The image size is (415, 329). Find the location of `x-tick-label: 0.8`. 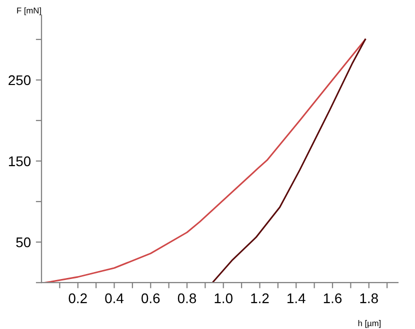

x-tick-label: 0.8 is located at coordinates (187, 298).